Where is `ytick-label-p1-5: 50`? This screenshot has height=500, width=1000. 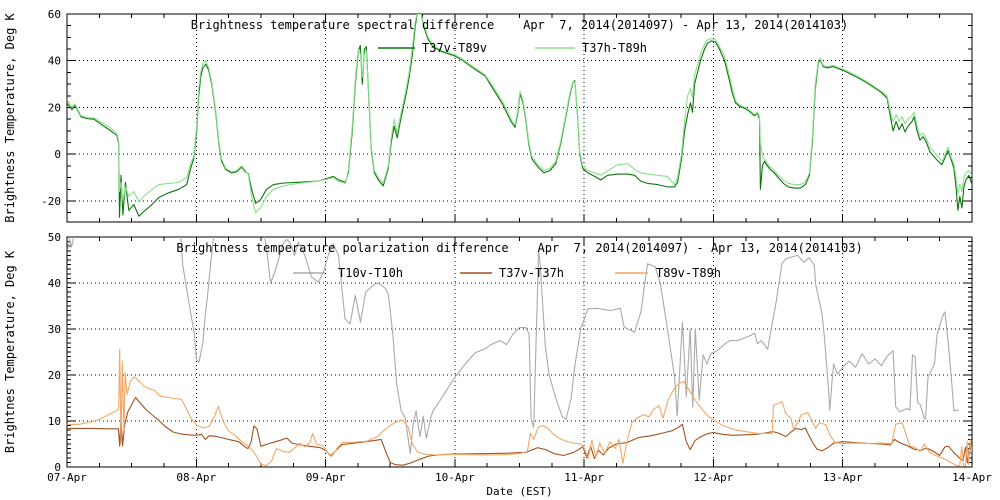 ytick-label-p1-5: 50 is located at coordinates (54, 237).